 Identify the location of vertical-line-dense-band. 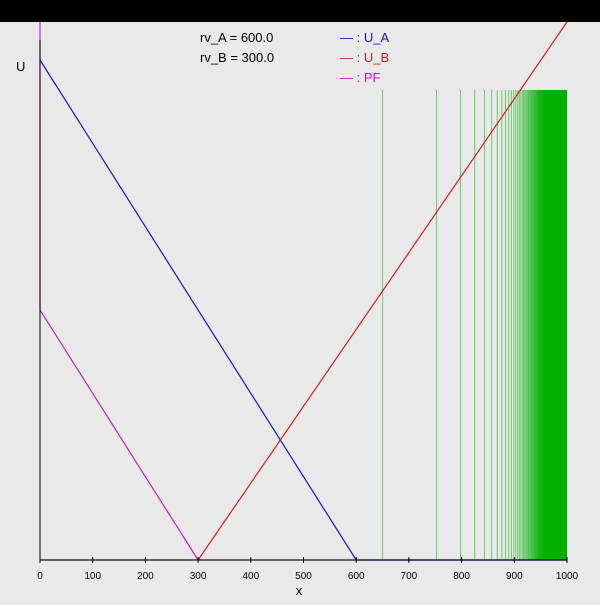
(556, 325).